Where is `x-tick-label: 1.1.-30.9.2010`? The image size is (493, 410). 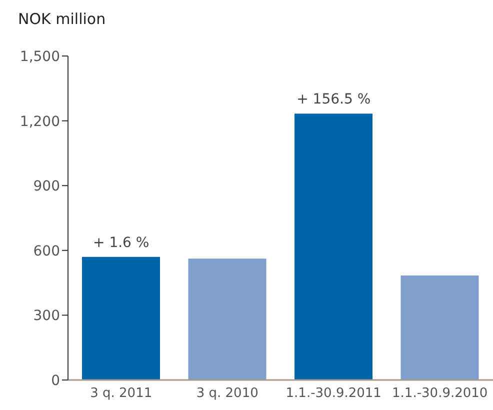 x-tick-label: 1.1.-30.9.2010 is located at coordinates (440, 394).